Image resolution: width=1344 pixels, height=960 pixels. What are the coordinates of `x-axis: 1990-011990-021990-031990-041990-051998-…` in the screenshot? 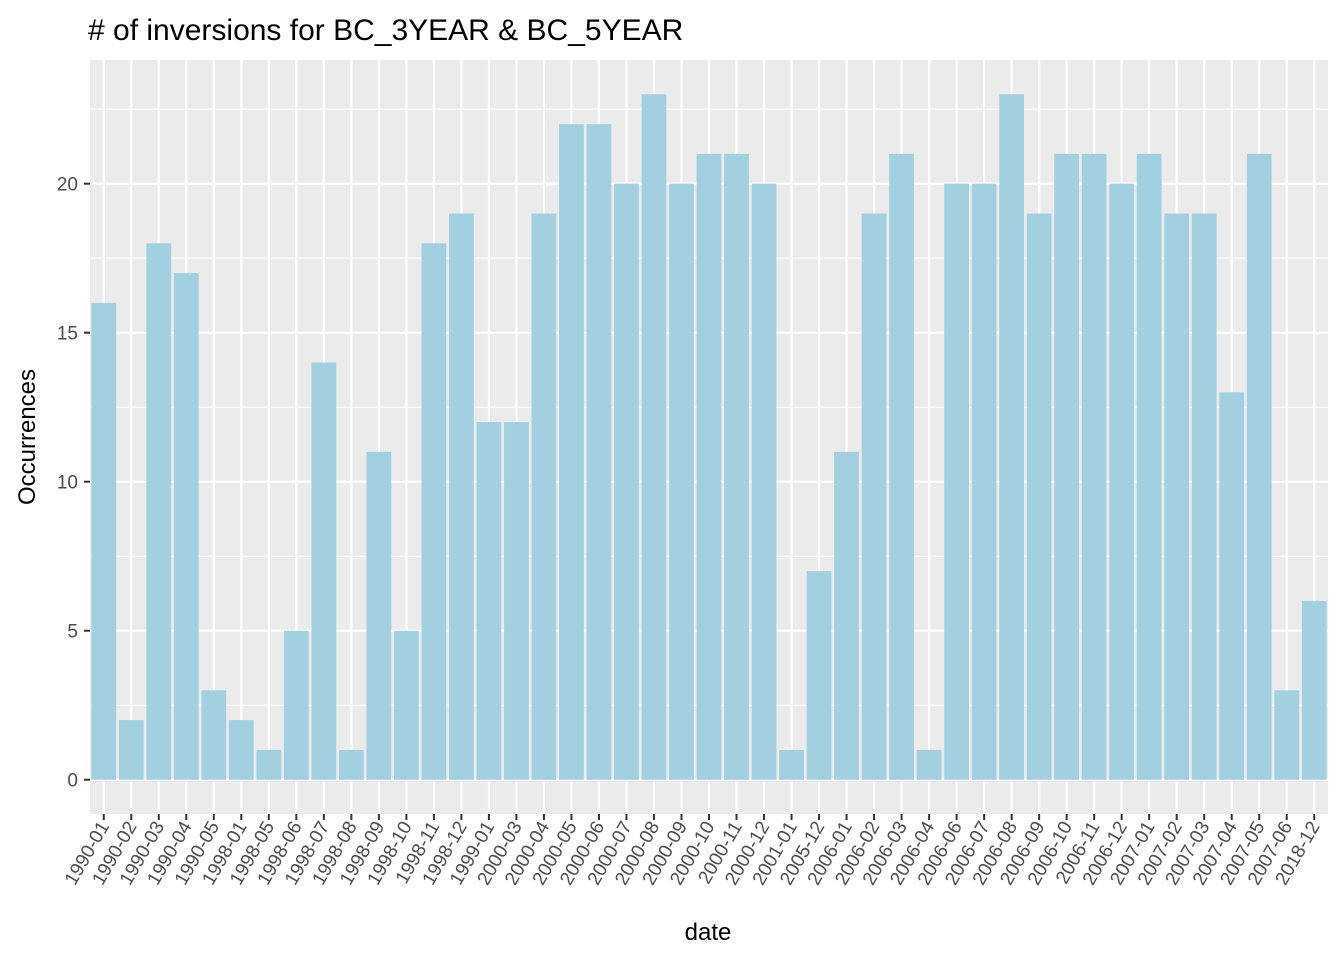 It's located at (693, 851).